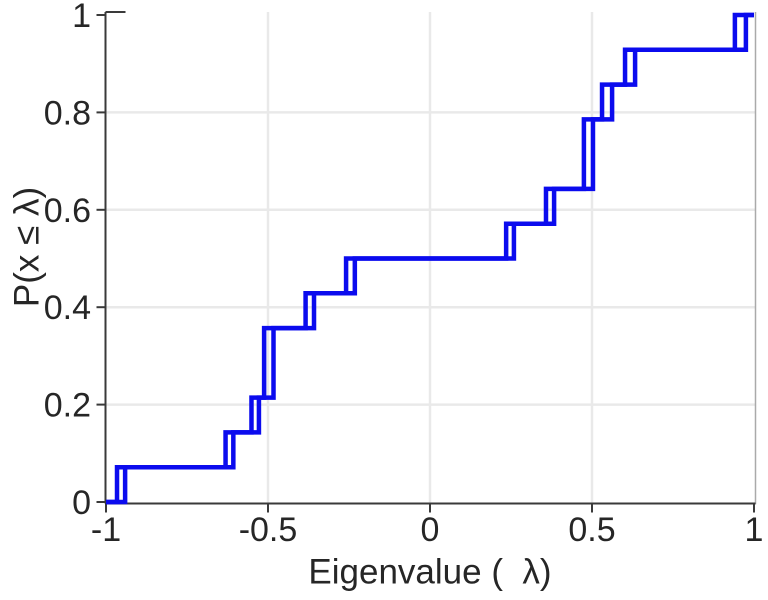 Image resolution: width=768 pixels, height=600 pixels. Describe the element at coordinates (67, 211) in the screenshot. I see `y-tick-label: 0.6` at that location.